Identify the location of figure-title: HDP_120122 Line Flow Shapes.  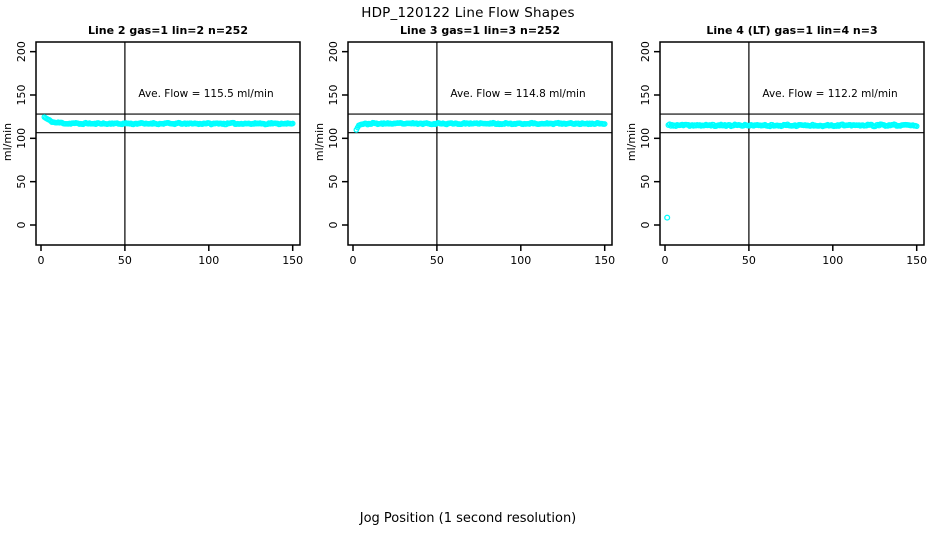
(468, 13).